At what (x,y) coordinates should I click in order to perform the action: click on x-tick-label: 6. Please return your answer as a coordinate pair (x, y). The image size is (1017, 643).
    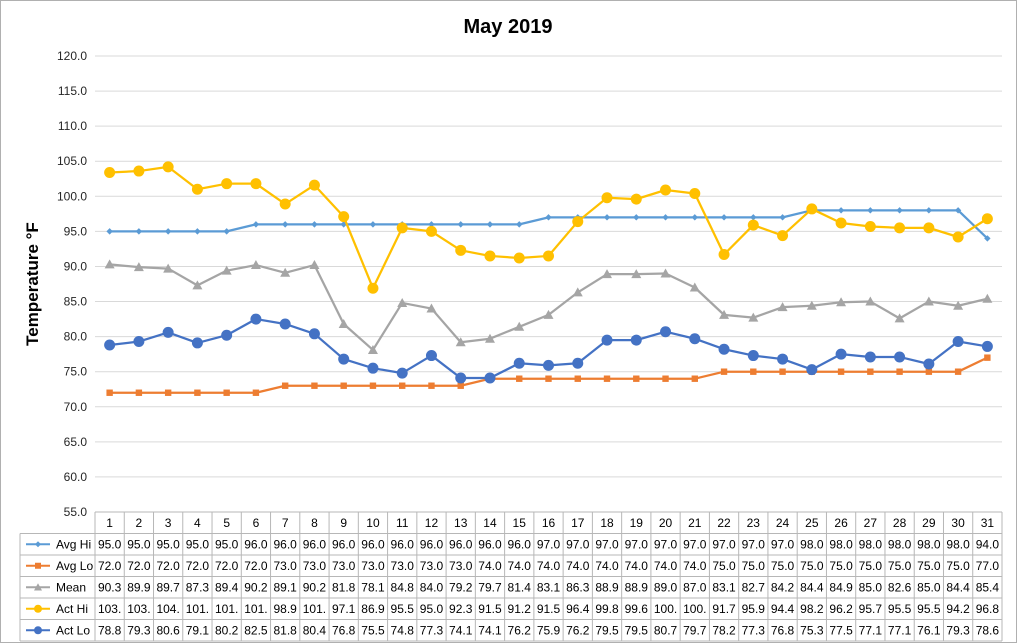
    Looking at the image, I should click on (256, 523).